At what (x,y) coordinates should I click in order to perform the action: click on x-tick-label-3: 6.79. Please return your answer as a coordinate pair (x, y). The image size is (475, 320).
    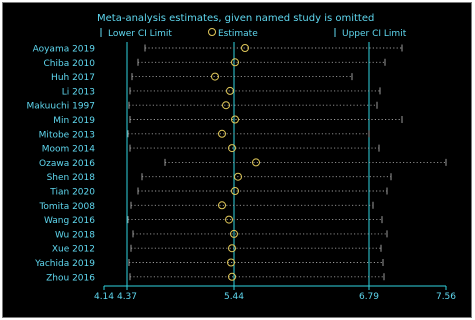
    Looking at the image, I should click on (369, 297).